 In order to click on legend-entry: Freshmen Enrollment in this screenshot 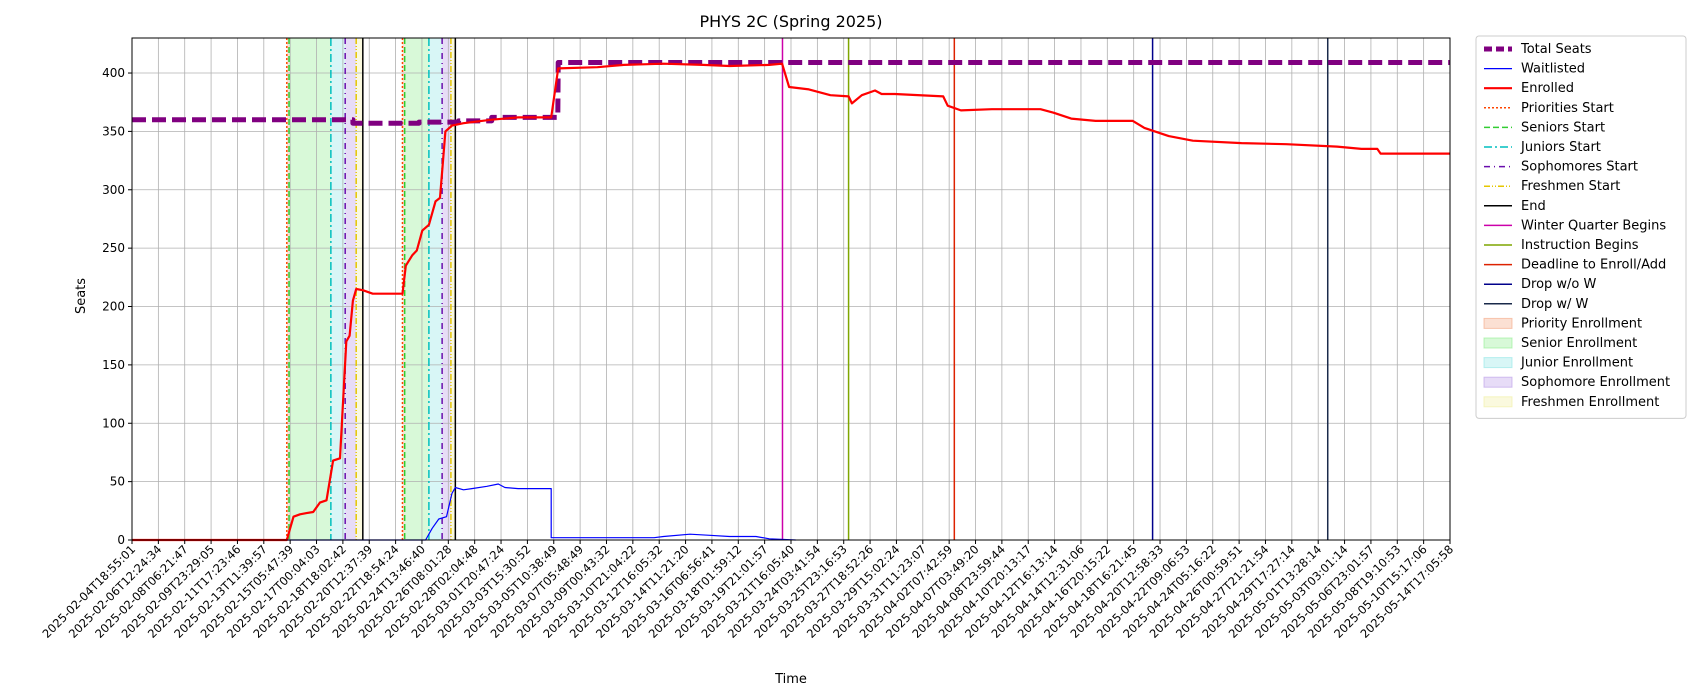, I will do `click(1571, 402)`.